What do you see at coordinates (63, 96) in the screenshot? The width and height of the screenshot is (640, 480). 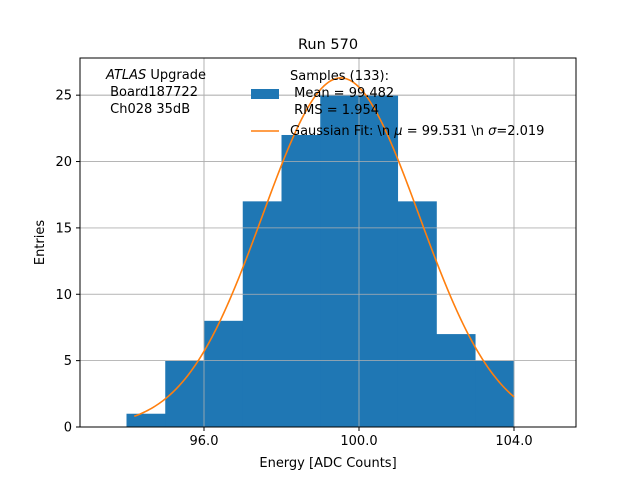 I see `y-tick-label: 25` at bounding box center [63, 96].